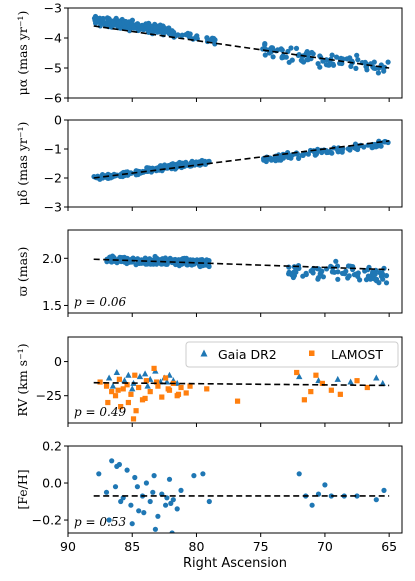 This screenshot has height=581, width=415. What do you see at coordinates (325, 546) in the screenshot?
I see `x-tick-label: 70` at bounding box center [325, 546].